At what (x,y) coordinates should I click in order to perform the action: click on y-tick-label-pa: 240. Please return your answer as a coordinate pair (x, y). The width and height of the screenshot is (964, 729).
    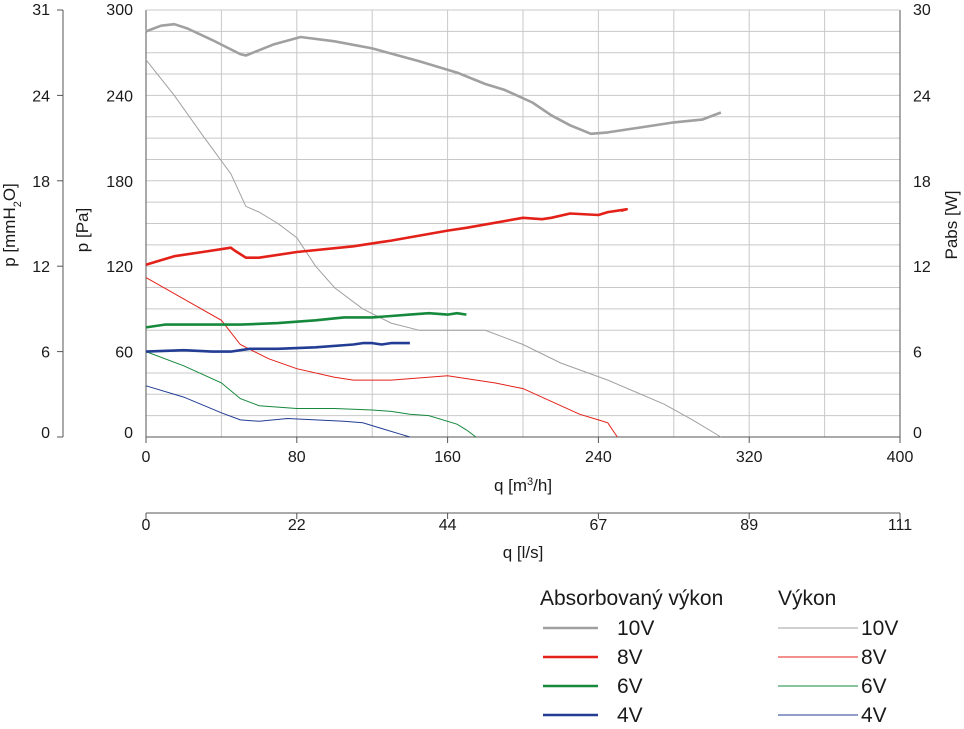
    Looking at the image, I should click on (119, 96).